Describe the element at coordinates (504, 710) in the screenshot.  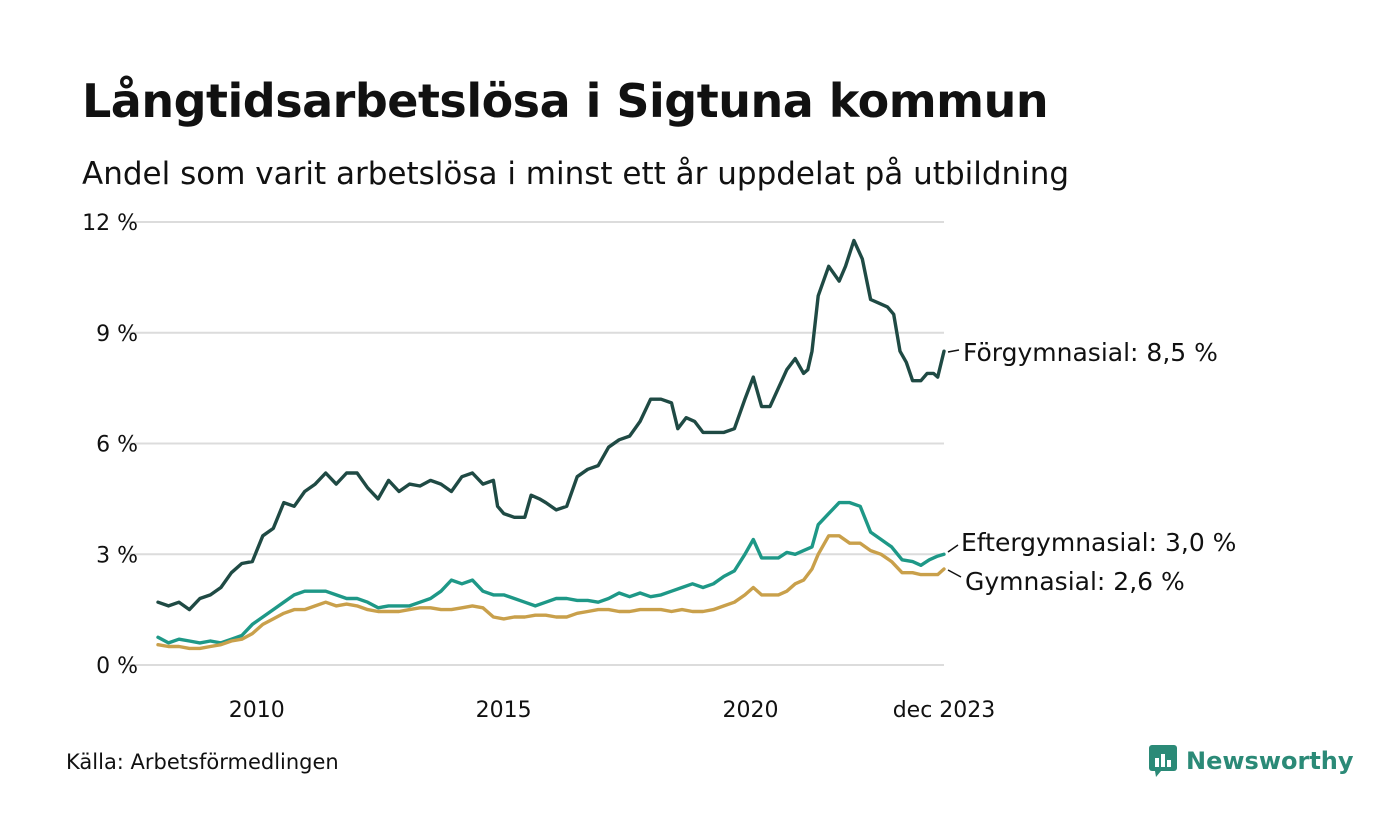
I see `x-tick-label: 2015` at that location.